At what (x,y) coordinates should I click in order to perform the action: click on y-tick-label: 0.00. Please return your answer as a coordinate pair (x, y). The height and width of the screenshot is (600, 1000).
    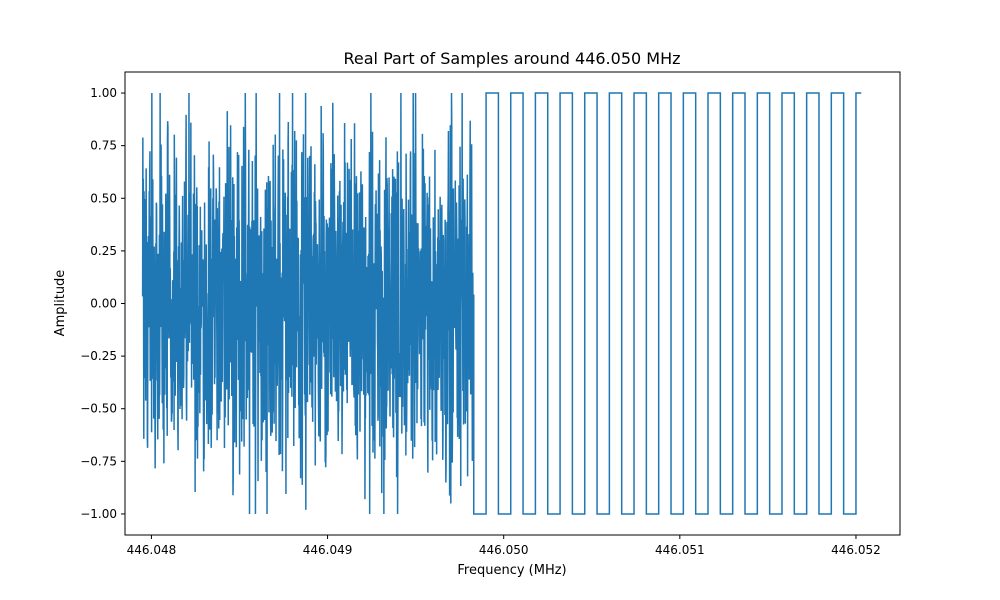
    Looking at the image, I should click on (103, 304).